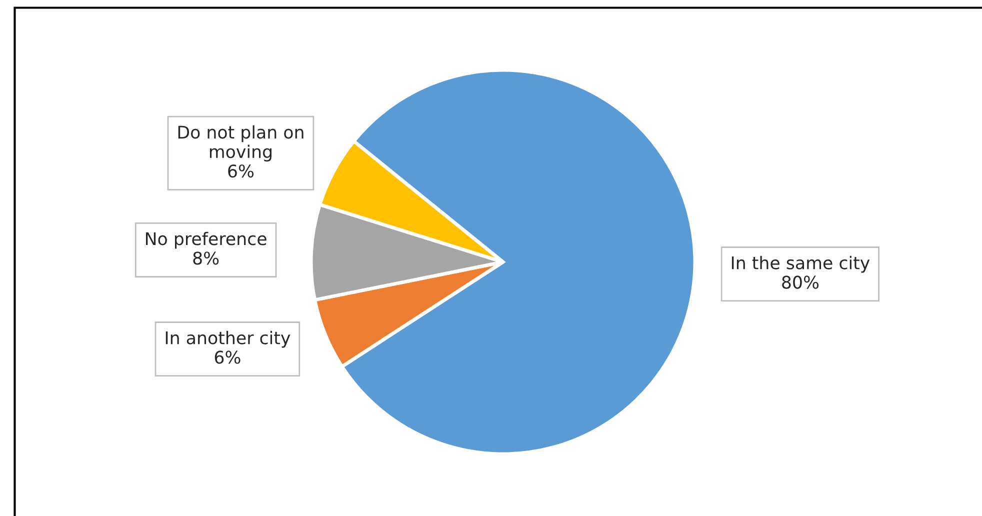  Describe the element at coordinates (801, 264) in the screenshot. I see `slice-label: In the same city` at that location.